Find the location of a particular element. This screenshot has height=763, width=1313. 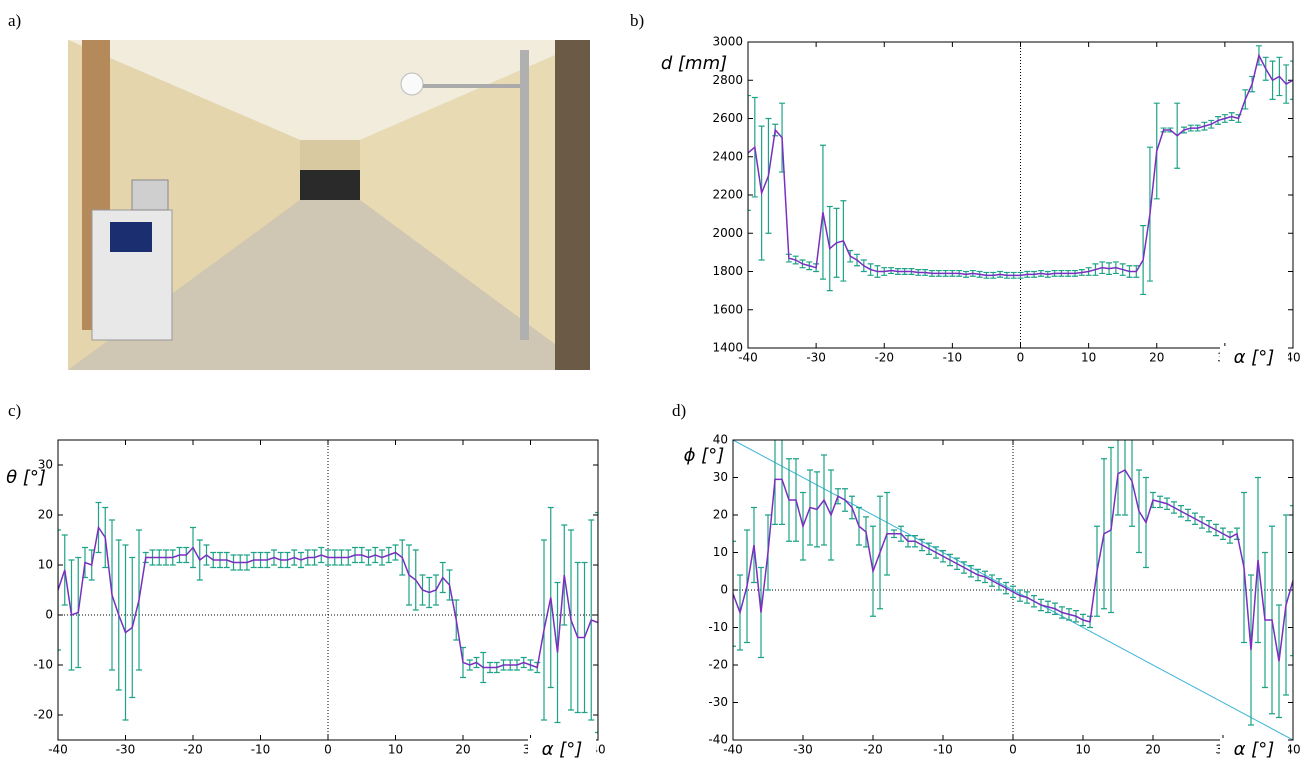

y-axis-label: d [mm] is located at coordinates (694, 63).